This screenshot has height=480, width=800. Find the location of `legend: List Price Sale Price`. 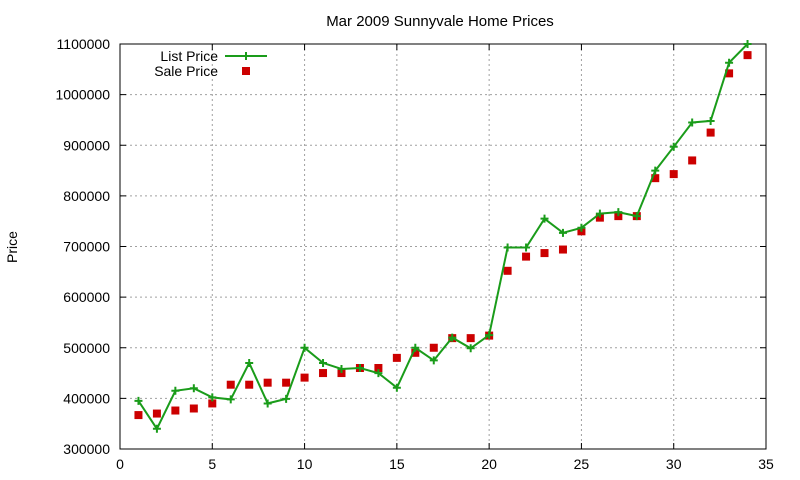

legend: List Price Sale Price is located at coordinates (210, 63).